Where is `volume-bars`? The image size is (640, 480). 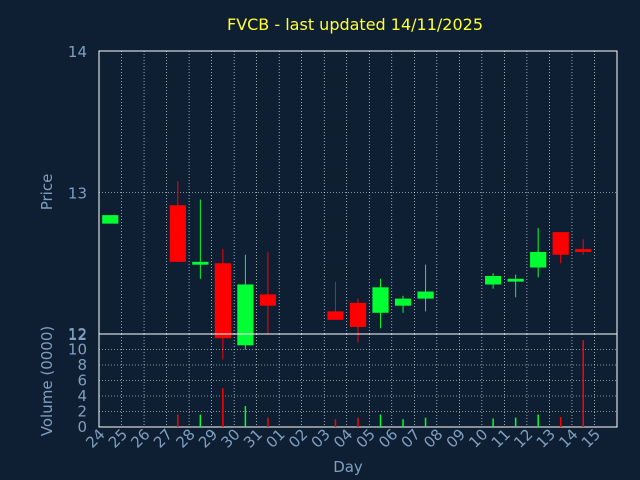 volume-bars is located at coordinates (380, 383).